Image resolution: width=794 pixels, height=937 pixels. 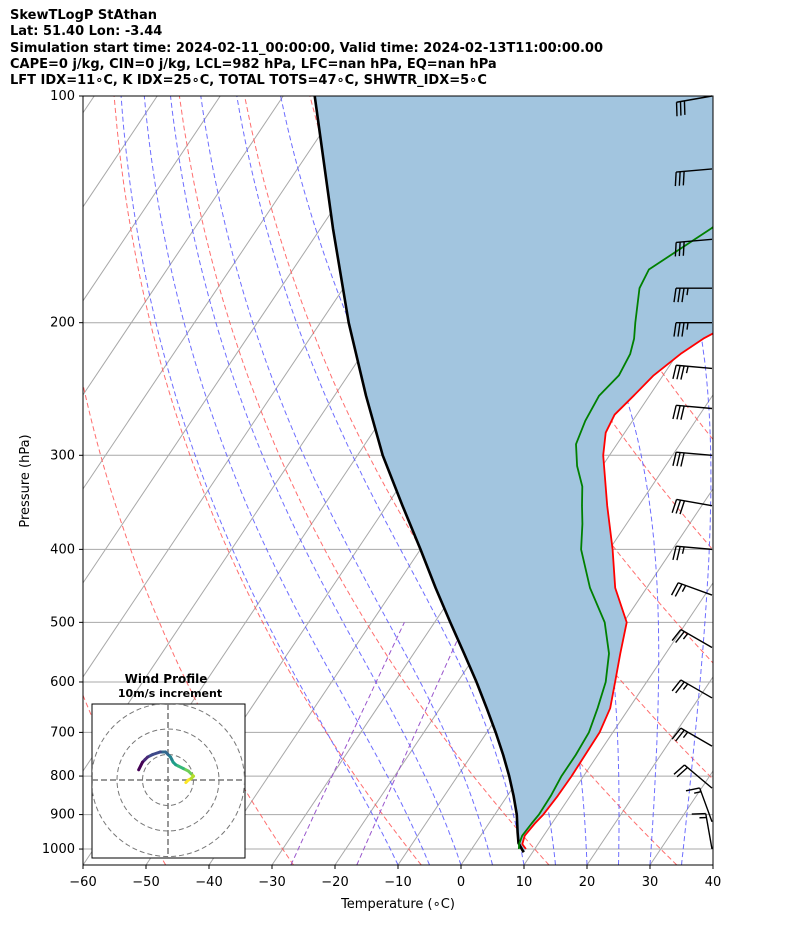 I want to click on mixing-ratio-lines, so click(x=378, y=743).